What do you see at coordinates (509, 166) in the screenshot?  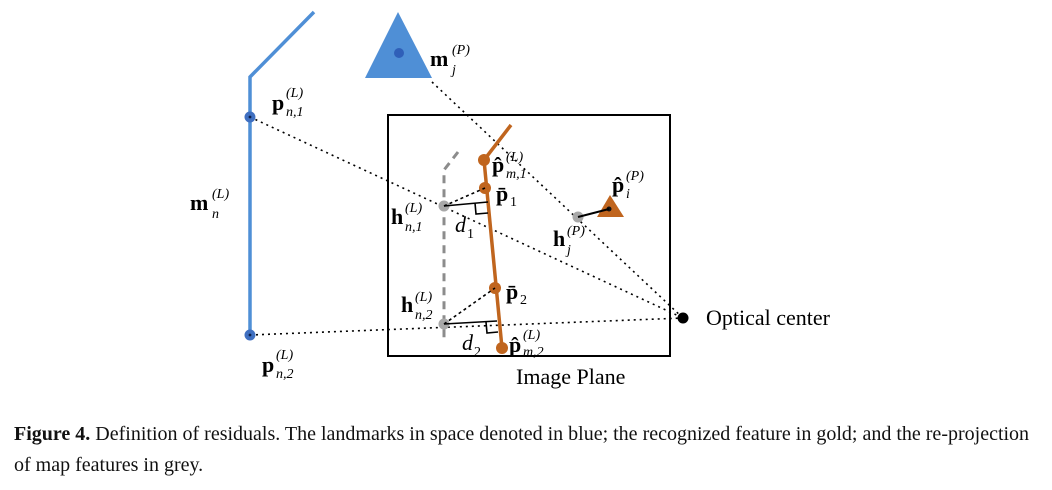 I see `label-phat-m1-L: p̂ (L) m,1` at bounding box center [509, 166].